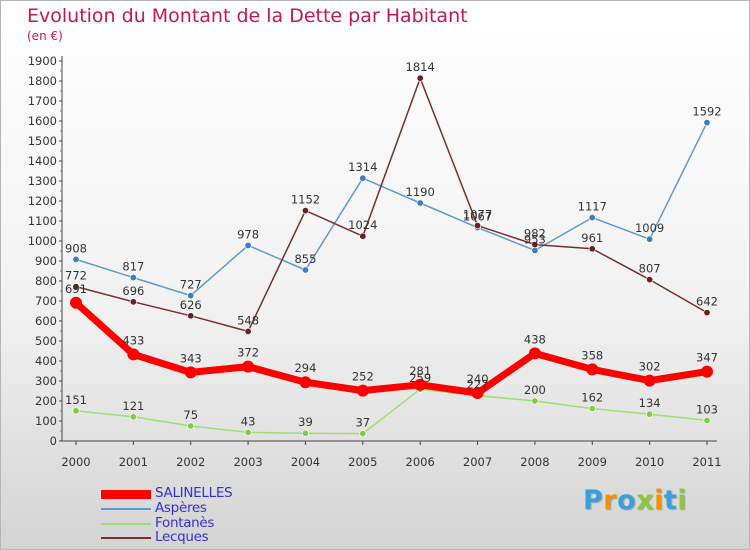  I want to click on y-tick-label: 1800, so click(42, 81).